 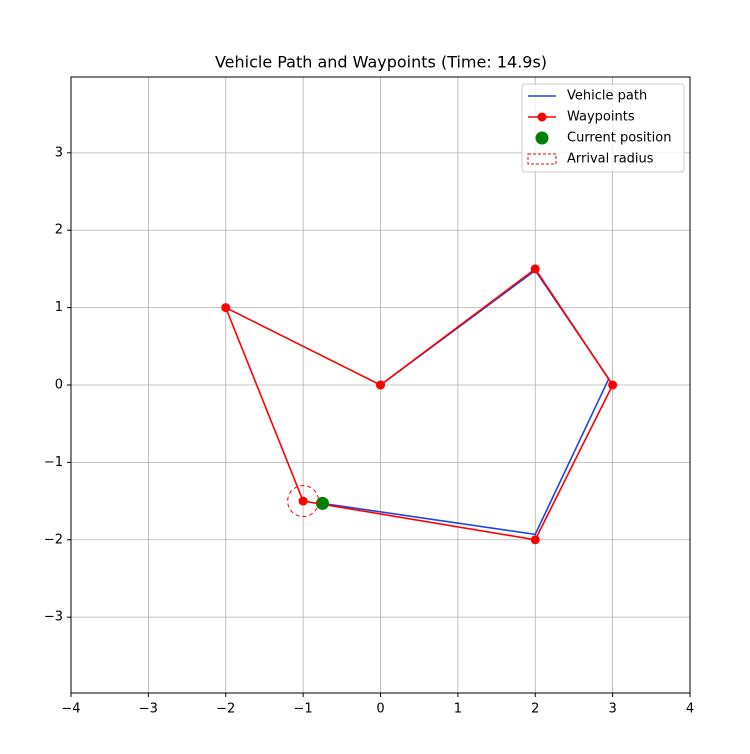 I want to click on legend-box, so click(x=603, y=128).